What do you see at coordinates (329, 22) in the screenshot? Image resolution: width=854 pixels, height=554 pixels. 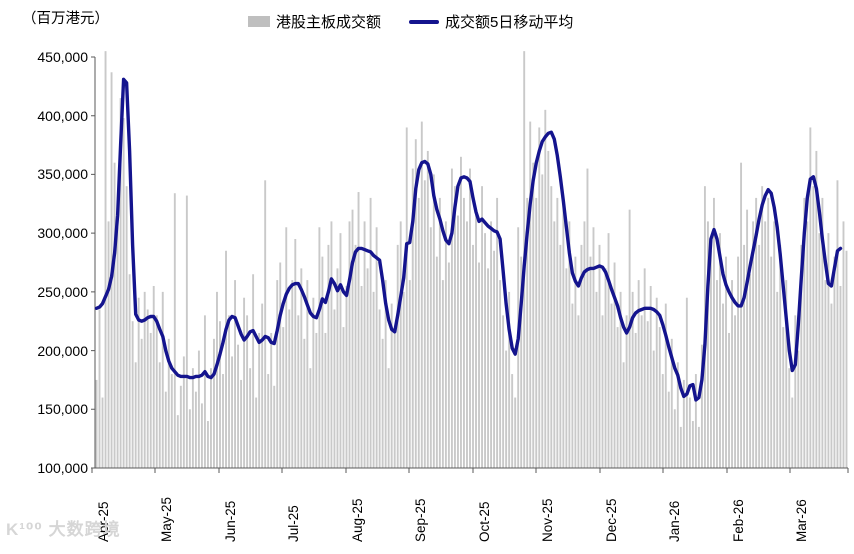 I see `legend-bars-label: 港股主板成交额` at bounding box center [329, 22].